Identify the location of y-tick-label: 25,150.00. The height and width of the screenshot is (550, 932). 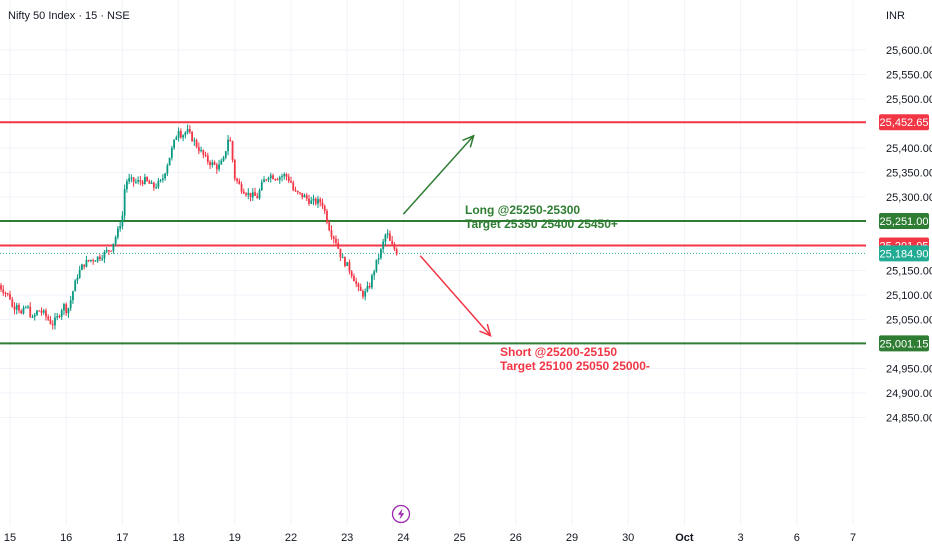
(909, 272).